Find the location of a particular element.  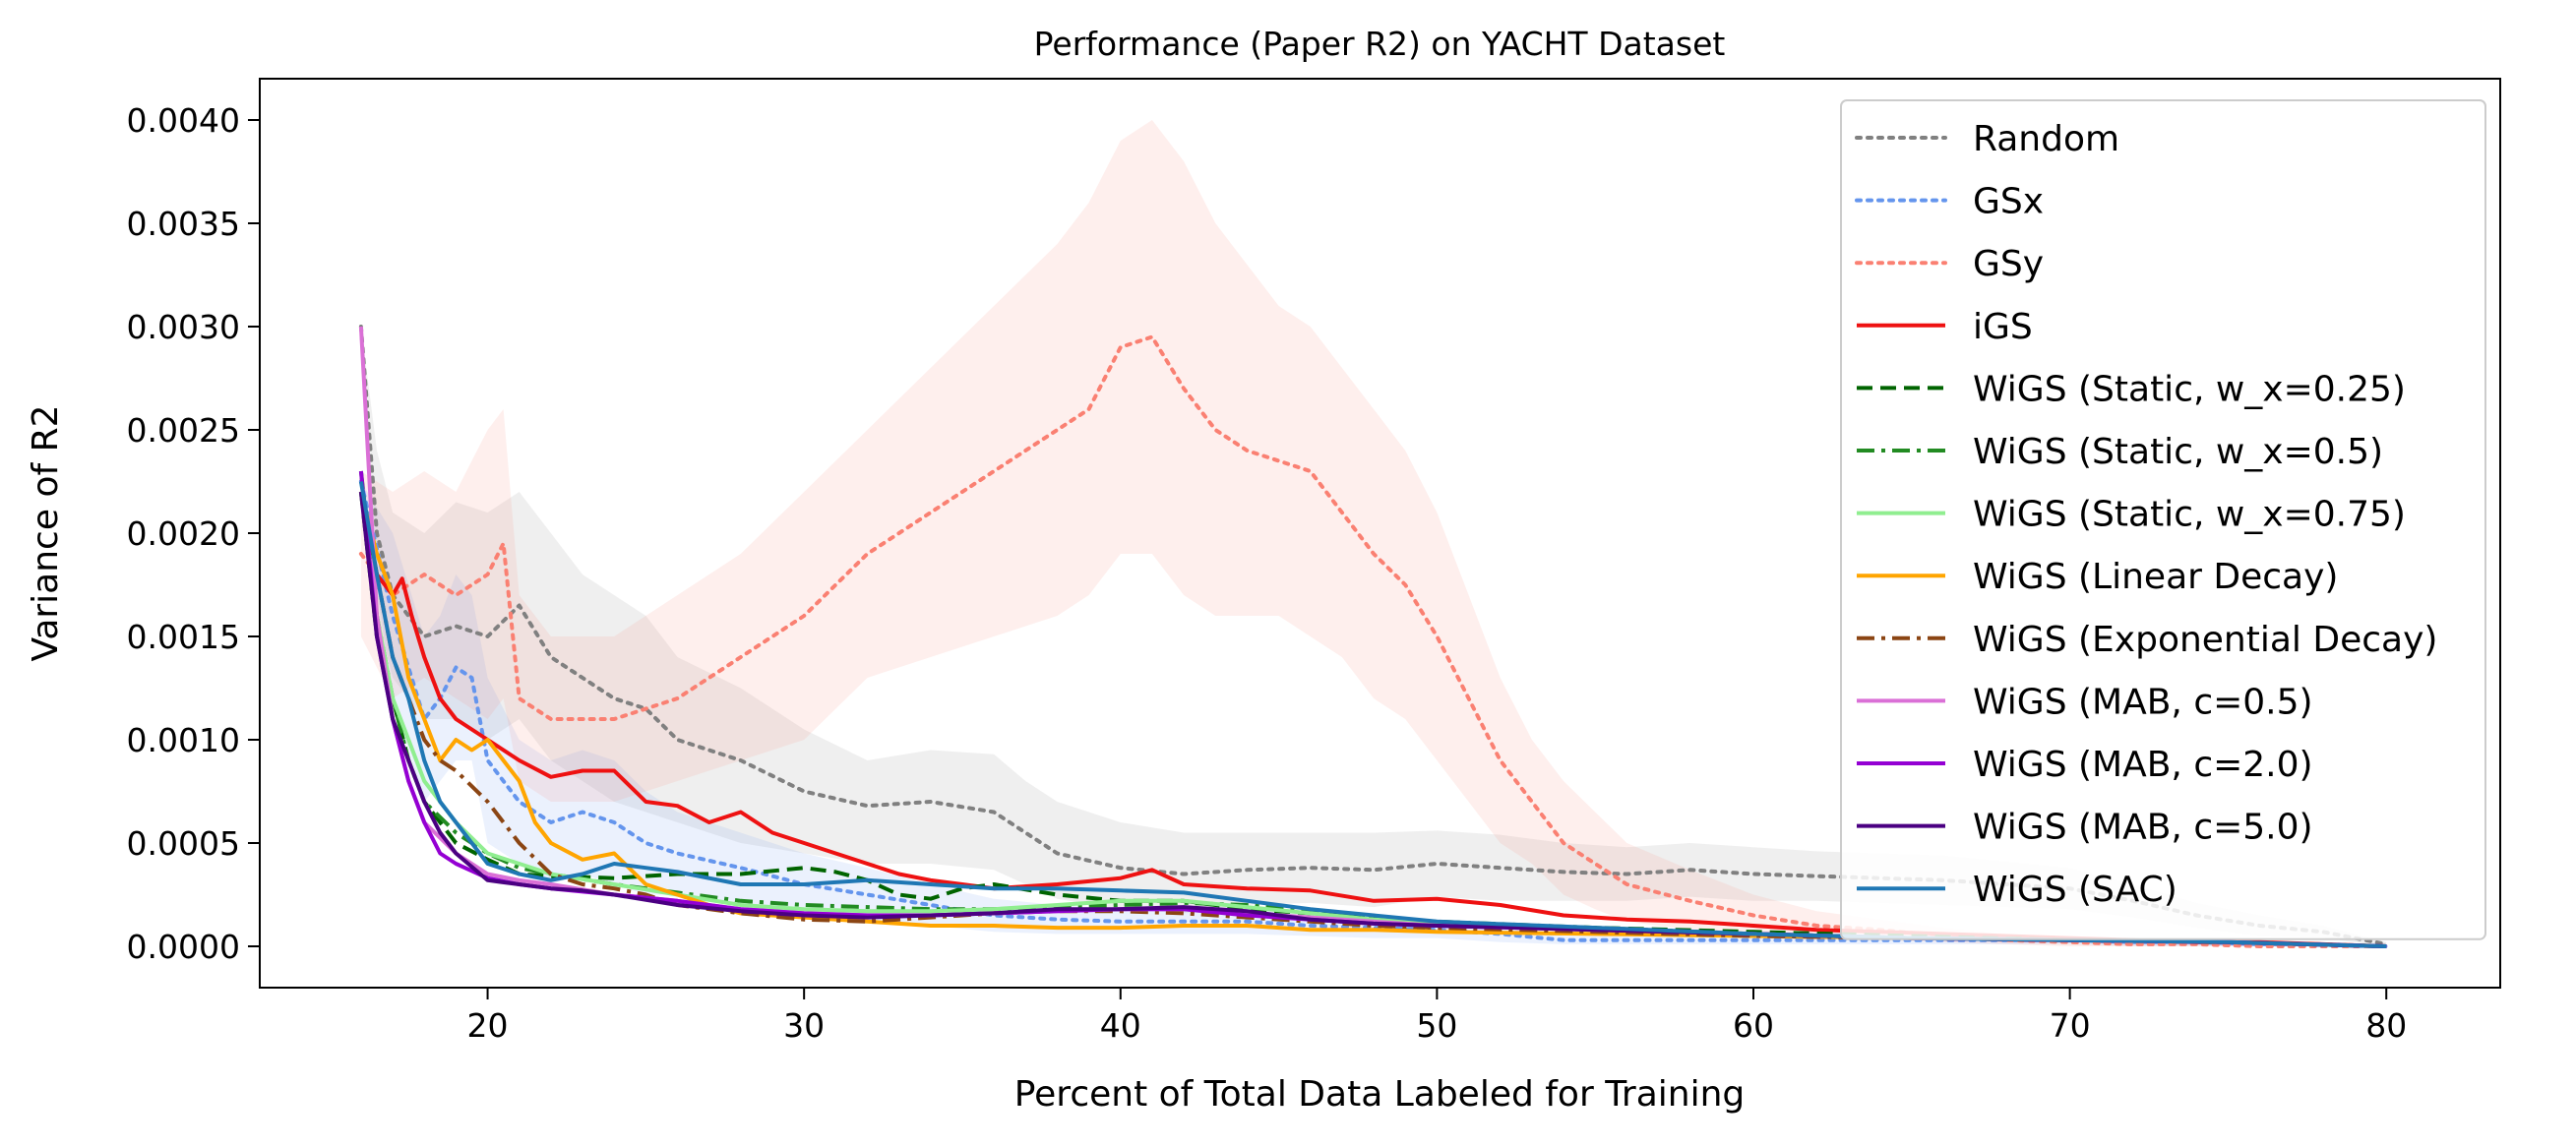

legend-label: Random is located at coordinates (2046, 139).